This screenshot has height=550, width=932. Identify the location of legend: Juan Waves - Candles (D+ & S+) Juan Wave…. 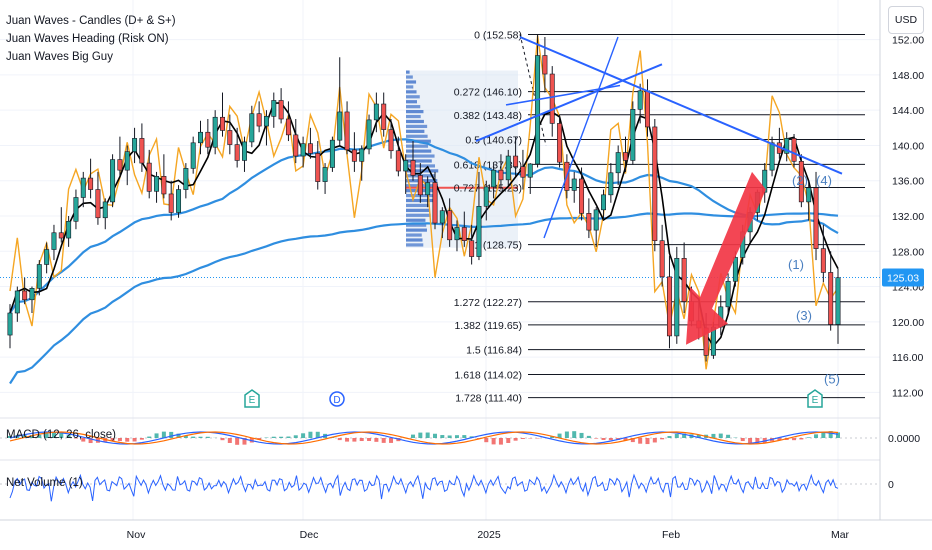
(91, 39).